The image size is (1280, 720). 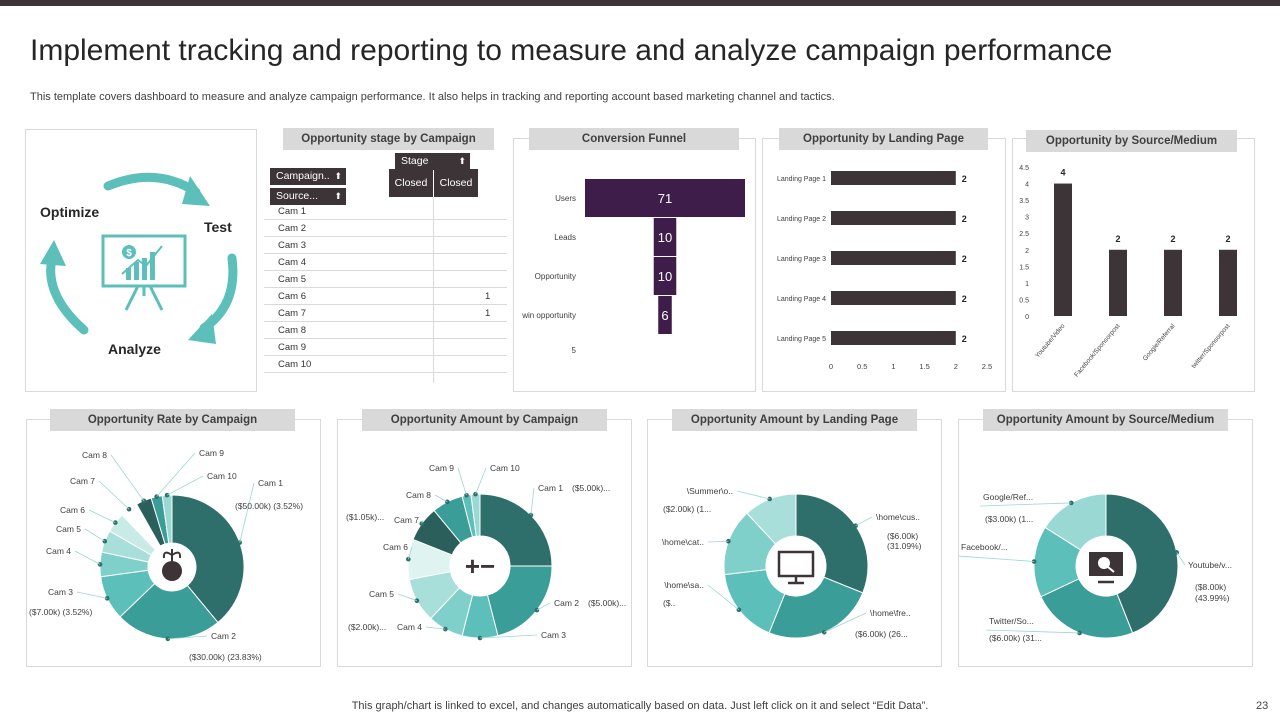 I want to click on landing-page-category-label: Landing Page 3, so click(x=801, y=259).